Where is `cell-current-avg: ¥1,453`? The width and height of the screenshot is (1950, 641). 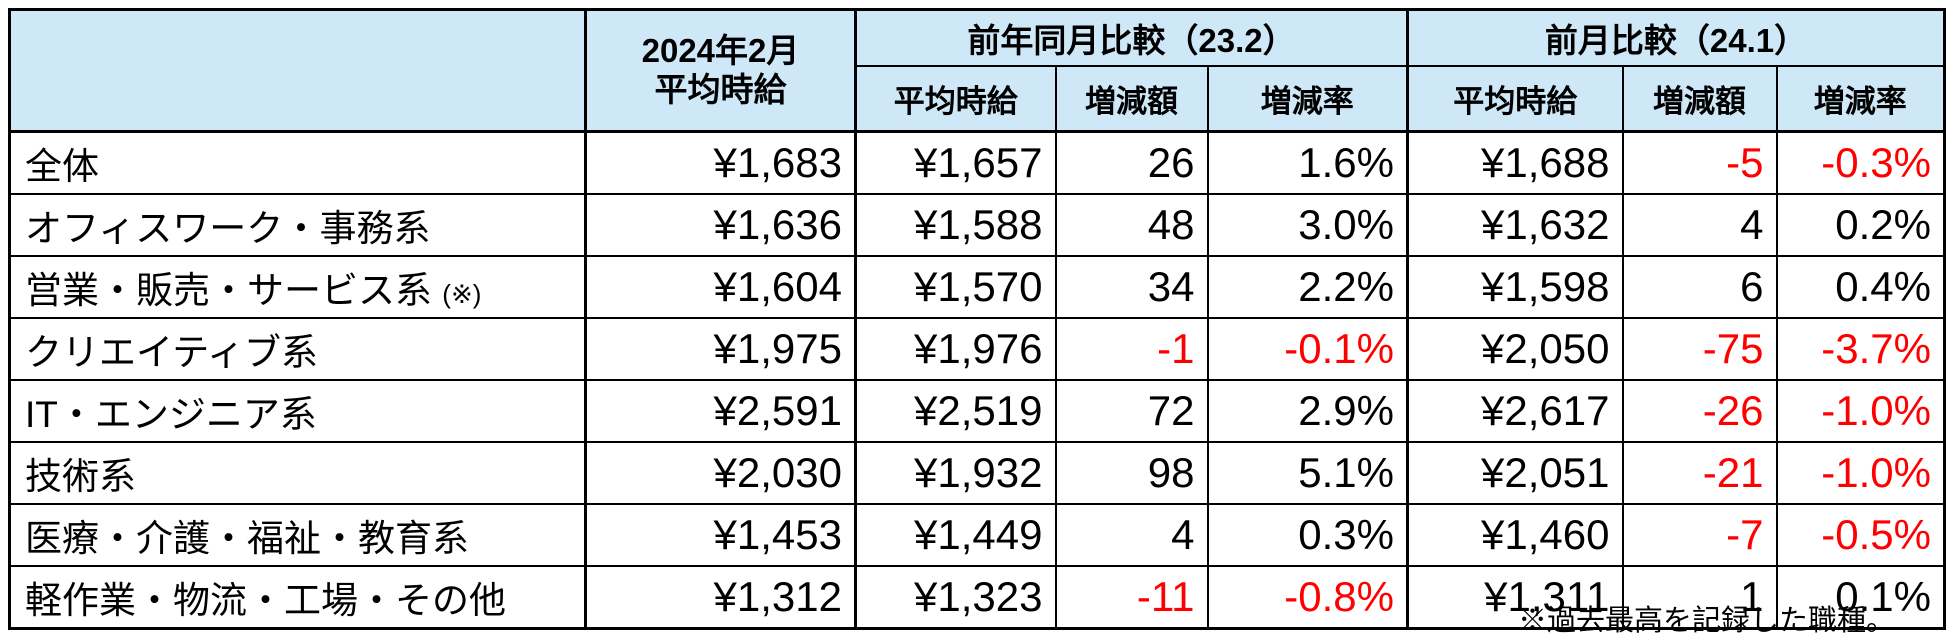 cell-current-avg: ¥1,453 is located at coordinates (720, 535).